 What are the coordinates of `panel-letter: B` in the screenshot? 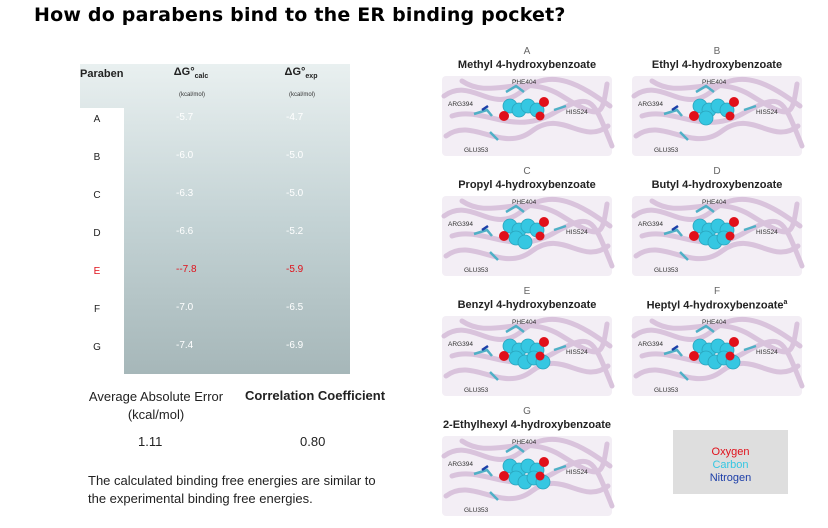 It's located at (717, 51).